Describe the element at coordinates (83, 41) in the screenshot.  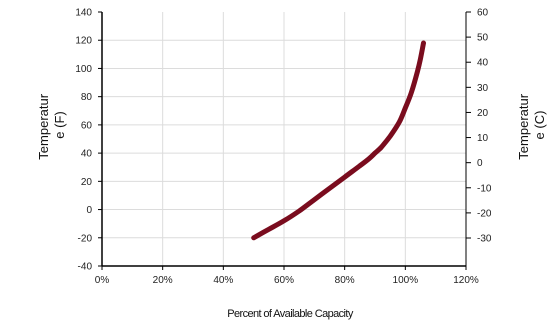
I see `y-tick-label-left: 120` at that location.